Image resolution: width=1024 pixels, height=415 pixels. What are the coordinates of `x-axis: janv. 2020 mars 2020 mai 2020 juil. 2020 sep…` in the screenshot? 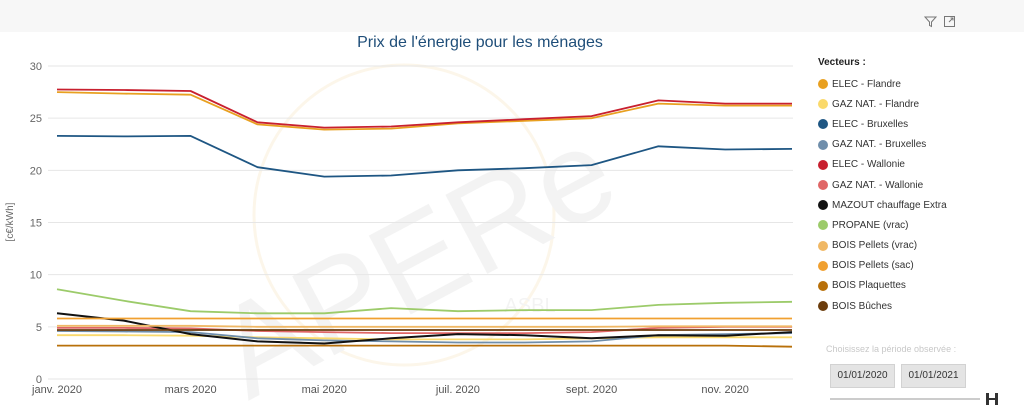 It's located at (390, 390).